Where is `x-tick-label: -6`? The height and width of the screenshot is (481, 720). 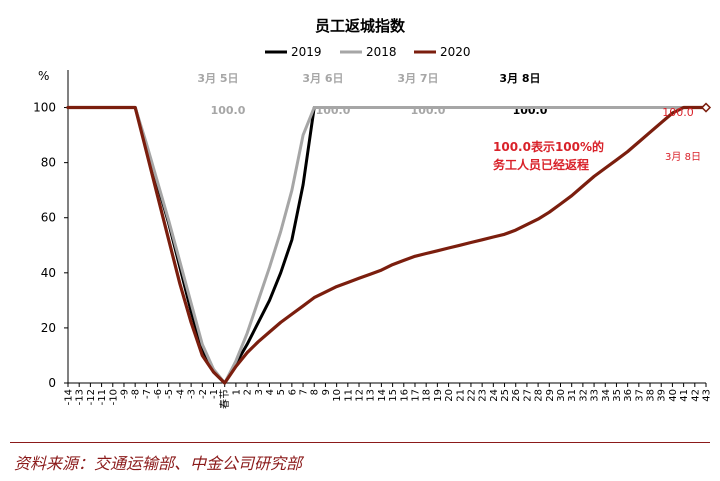
x-tick-label: -6 is located at coordinates (158, 394).